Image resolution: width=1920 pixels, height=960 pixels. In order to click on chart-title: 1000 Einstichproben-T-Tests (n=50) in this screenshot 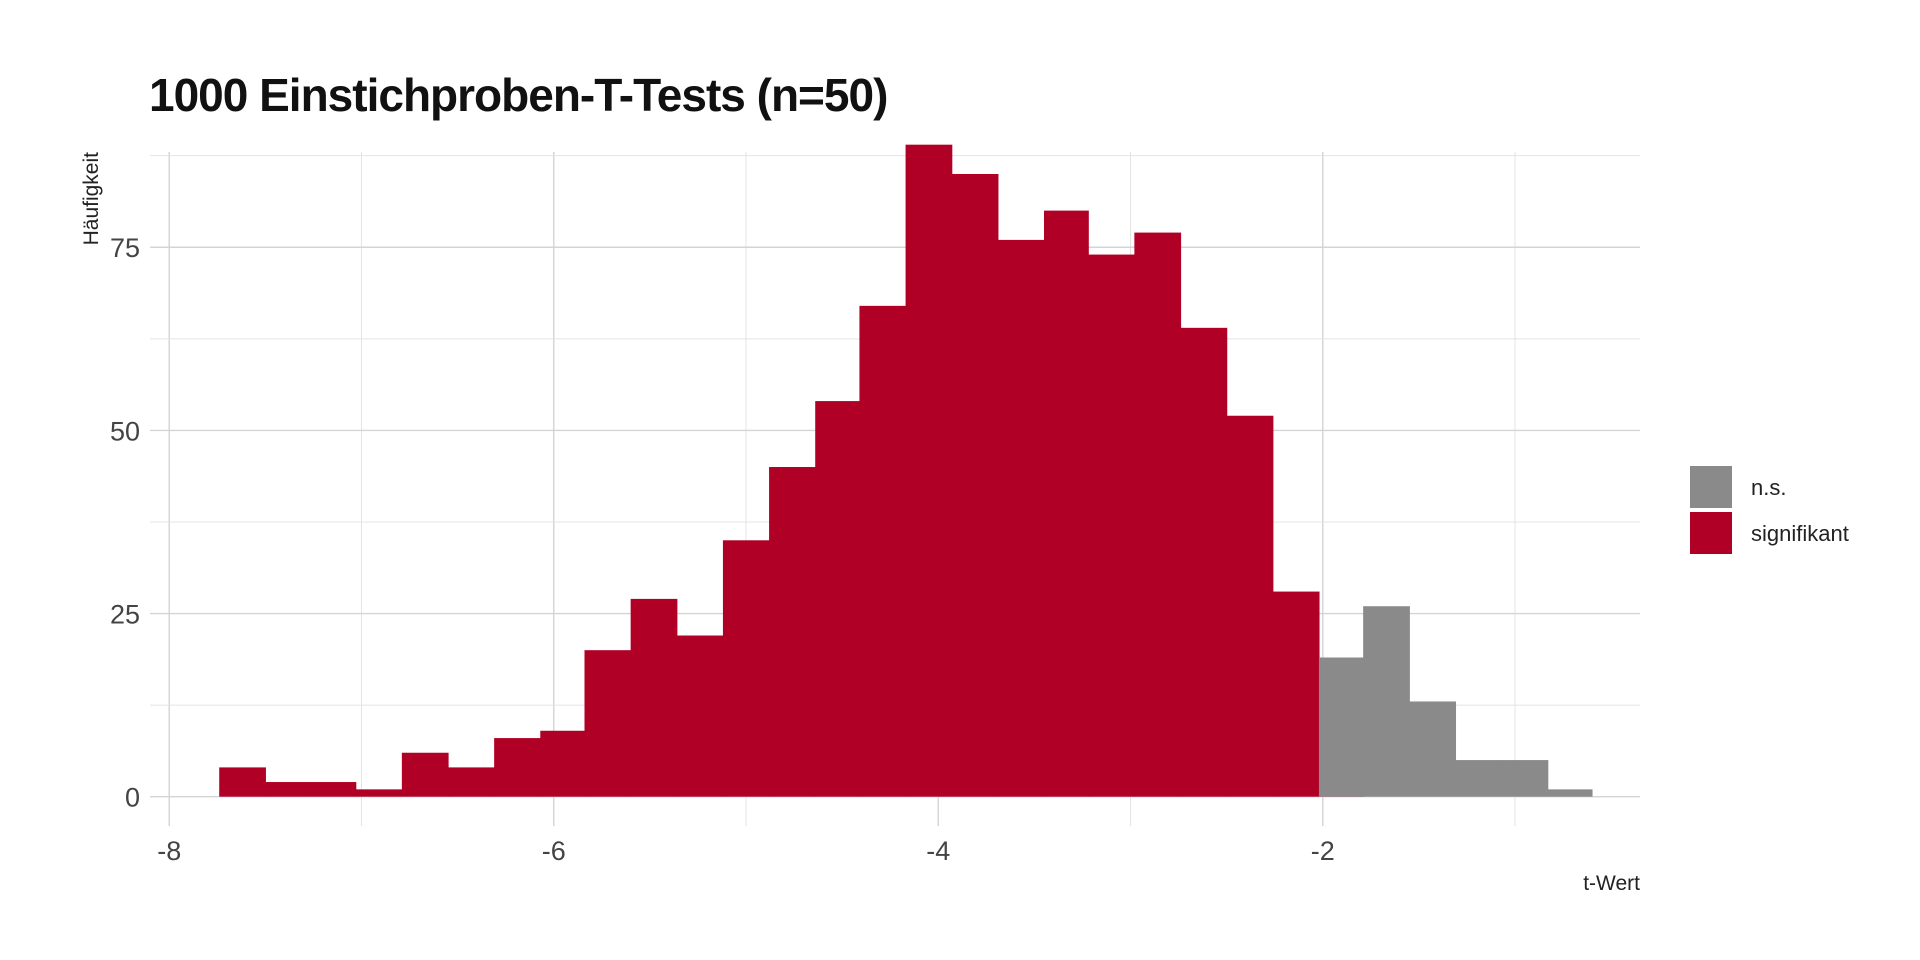, I will do `click(518, 95)`.